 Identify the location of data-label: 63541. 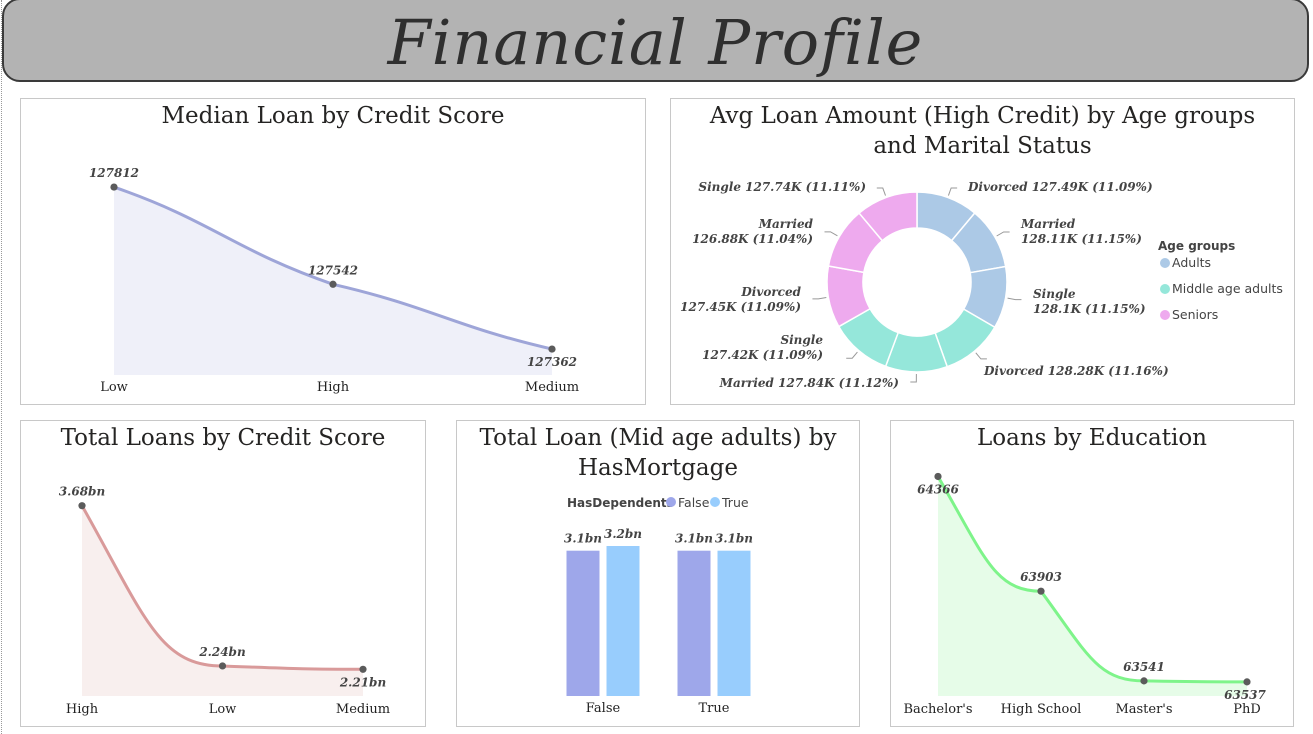
(1144, 667).